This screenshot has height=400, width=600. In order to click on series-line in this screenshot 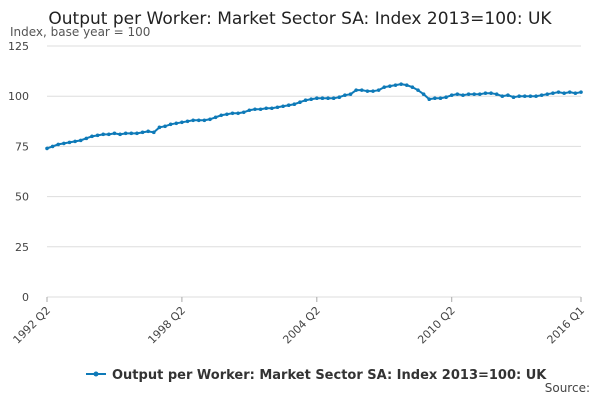, I will do `click(314, 116)`.